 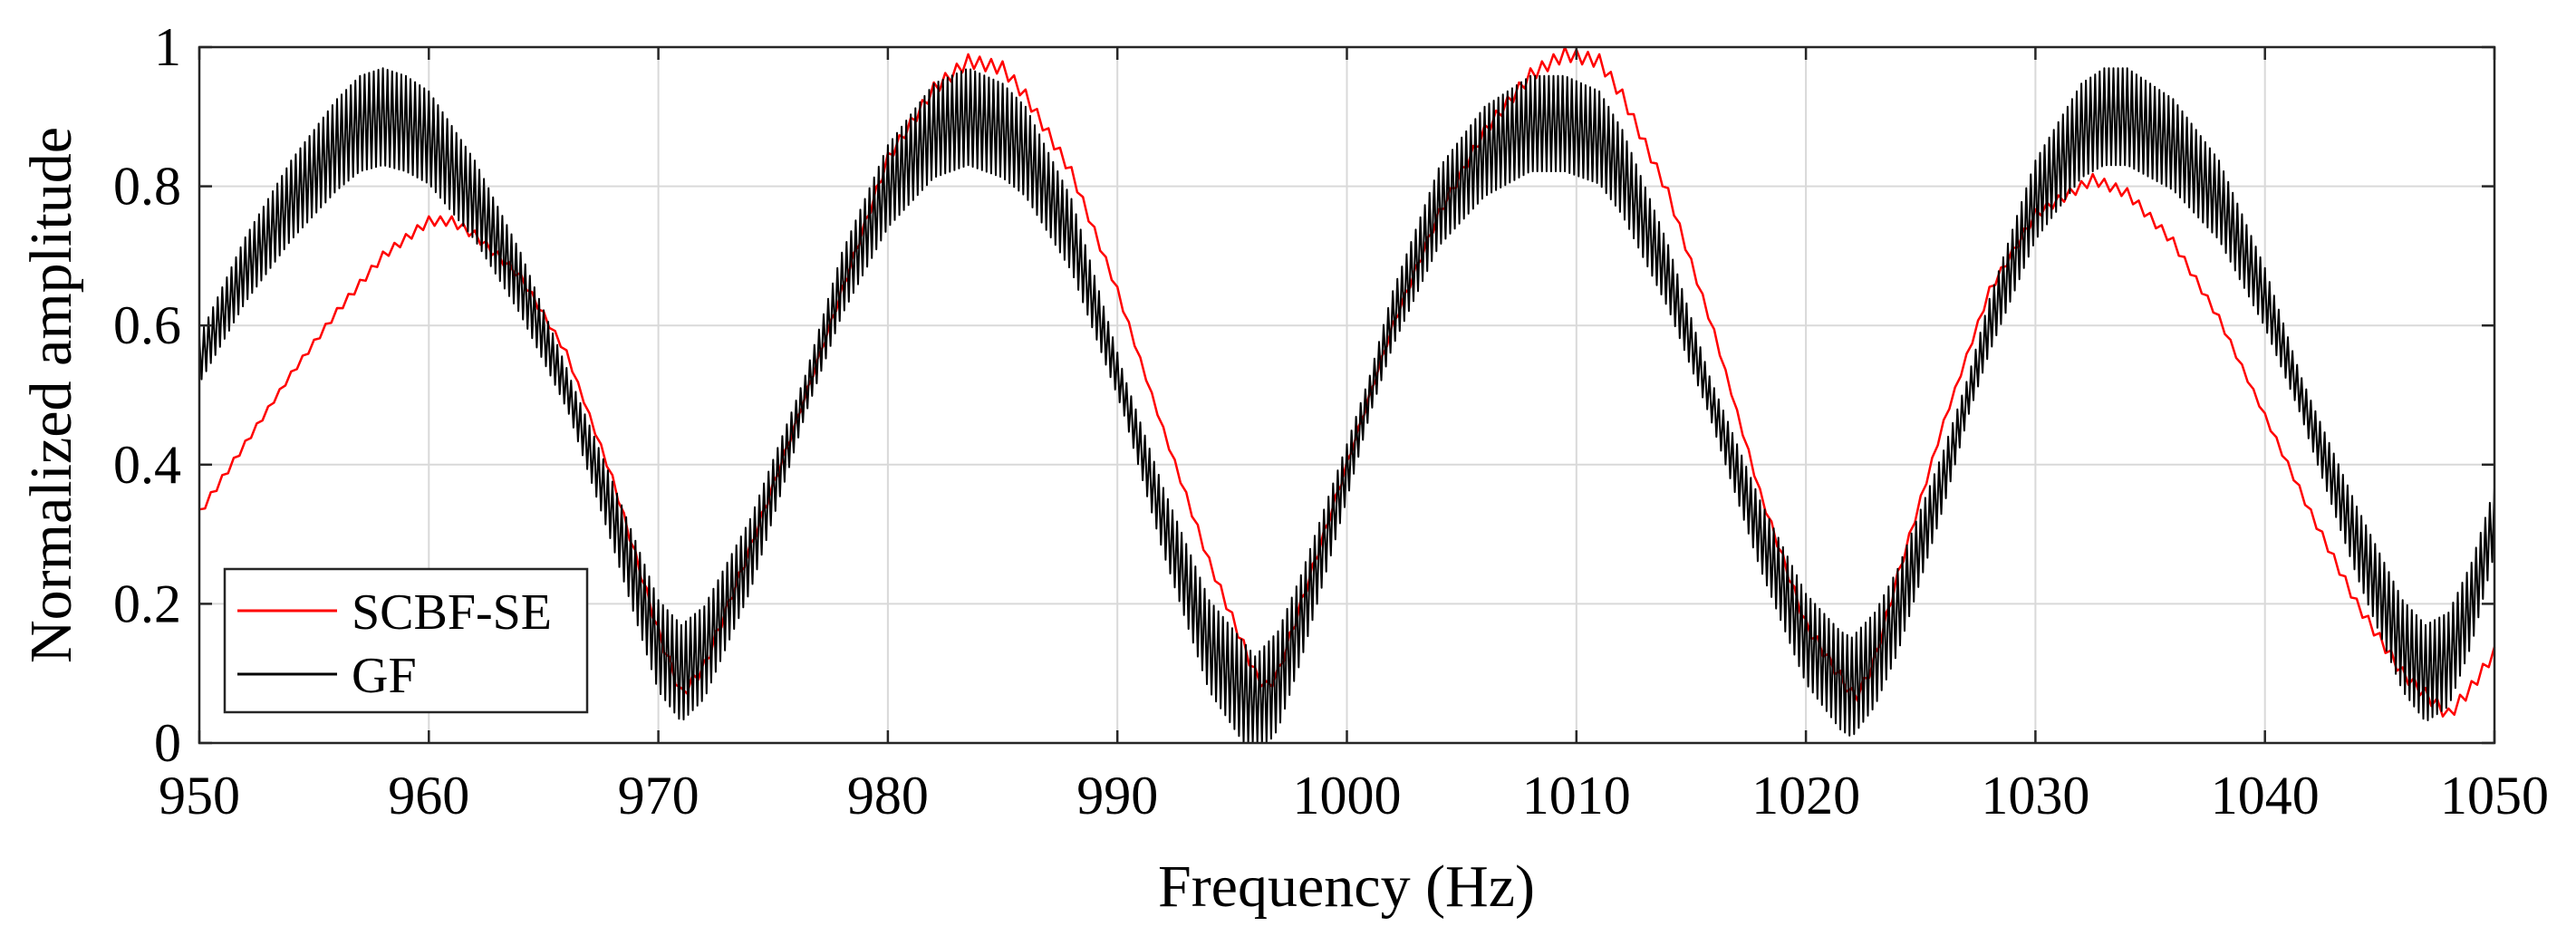 What do you see at coordinates (167, 743) in the screenshot?
I see `y-tick-label: 0` at bounding box center [167, 743].